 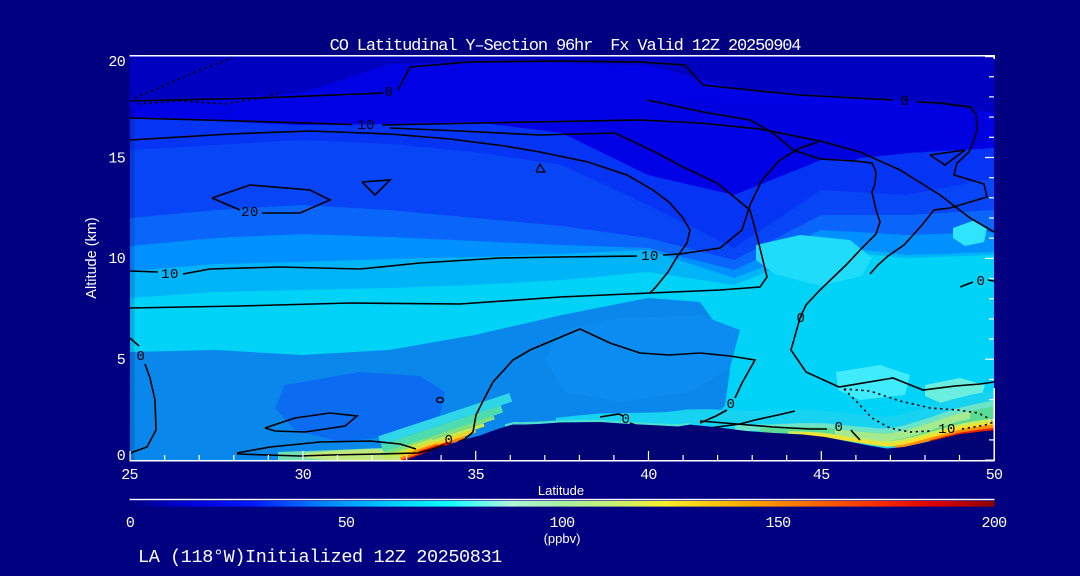 I want to click on svg-text: 40, so click(x=648, y=475).